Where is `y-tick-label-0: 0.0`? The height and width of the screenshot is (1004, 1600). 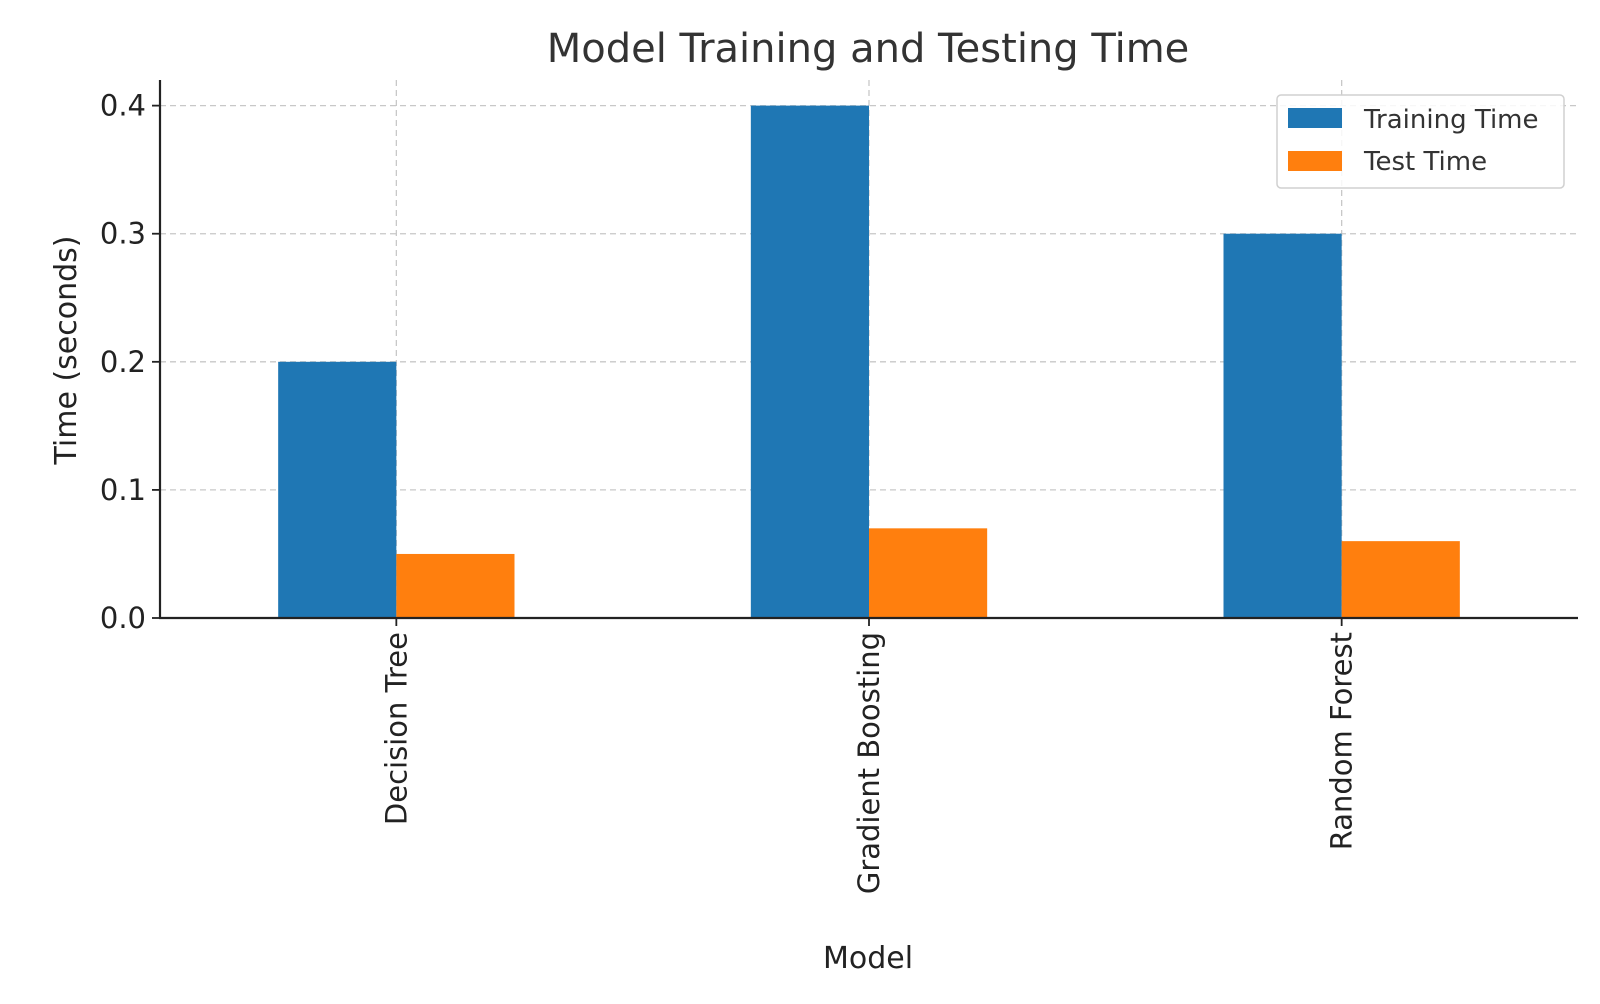
y-tick-label-0: 0.0 is located at coordinates (123, 618).